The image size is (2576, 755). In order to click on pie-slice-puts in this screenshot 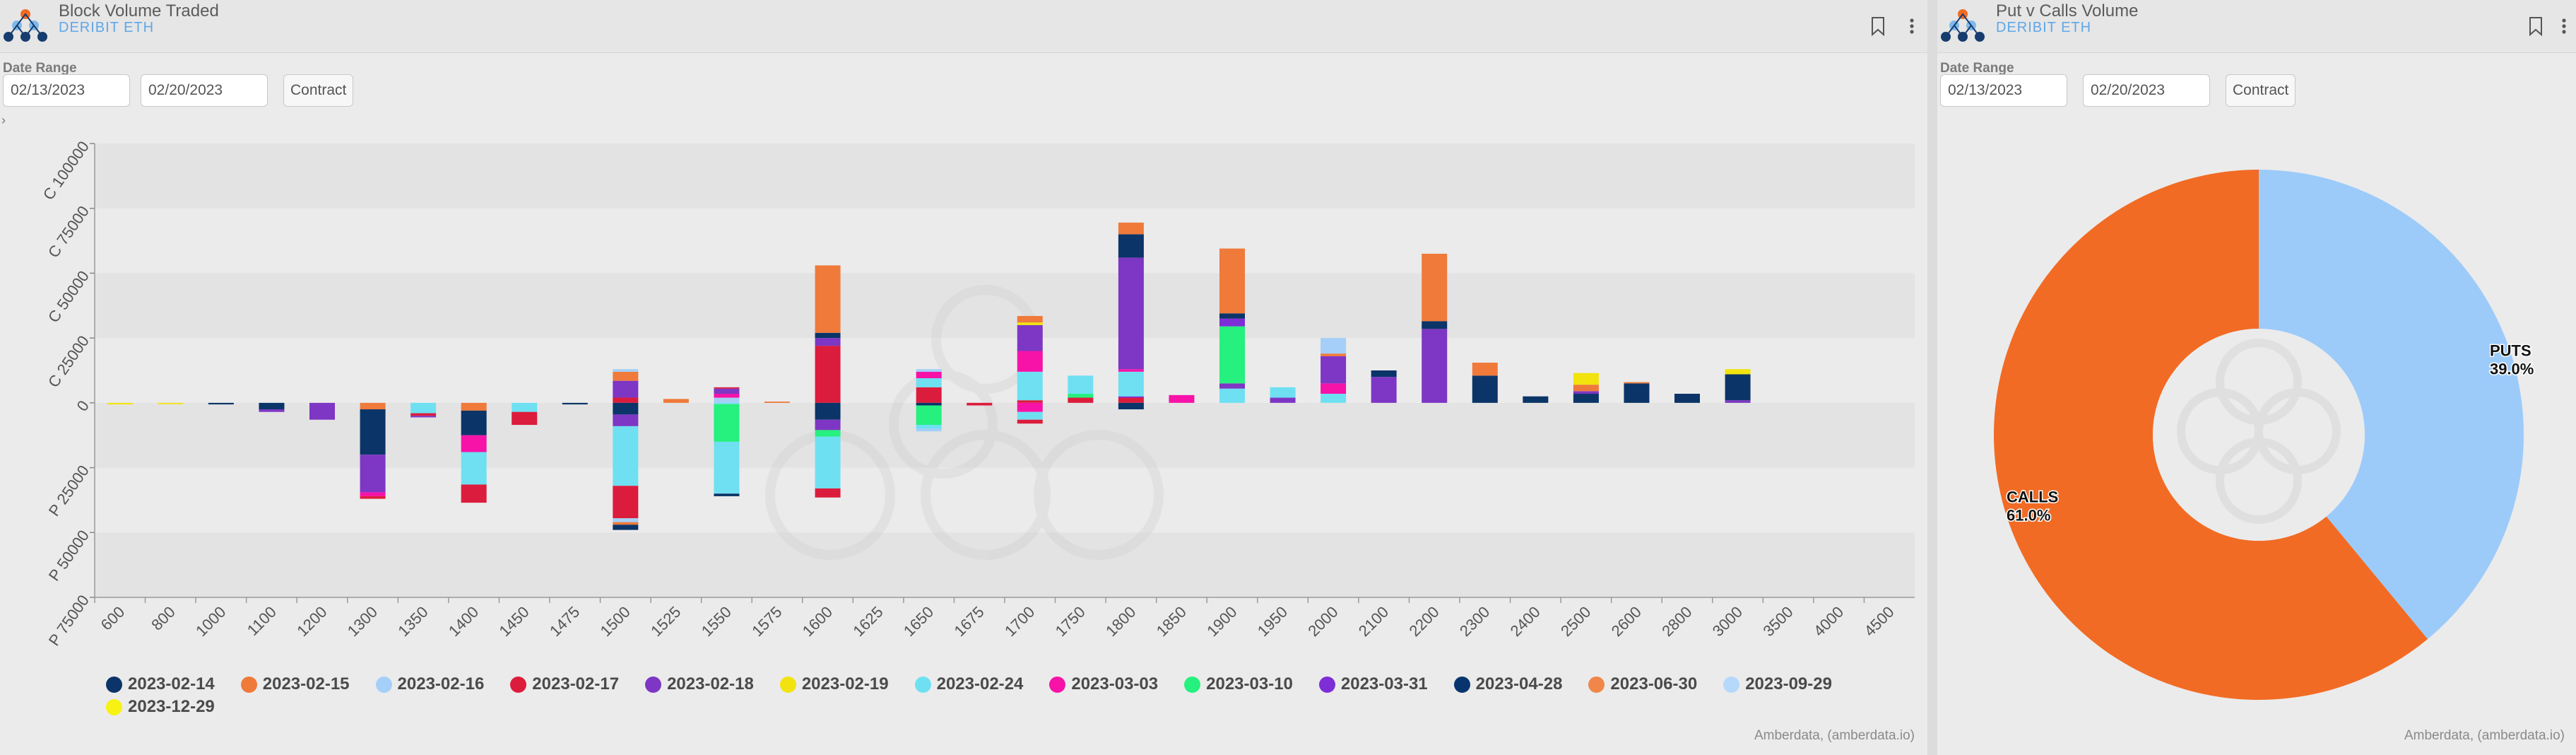, I will do `click(2391, 404)`.